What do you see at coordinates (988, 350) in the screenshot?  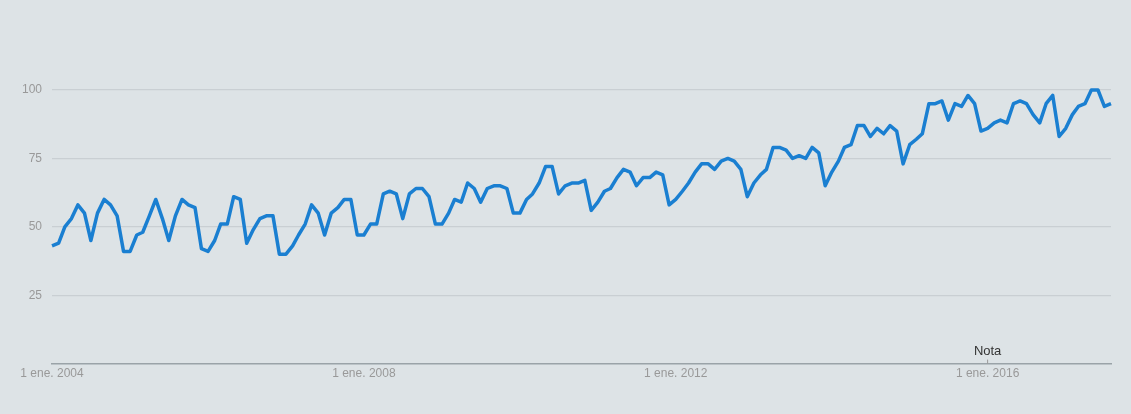 I see `annotation: Nota` at bounding box center [988, 350].